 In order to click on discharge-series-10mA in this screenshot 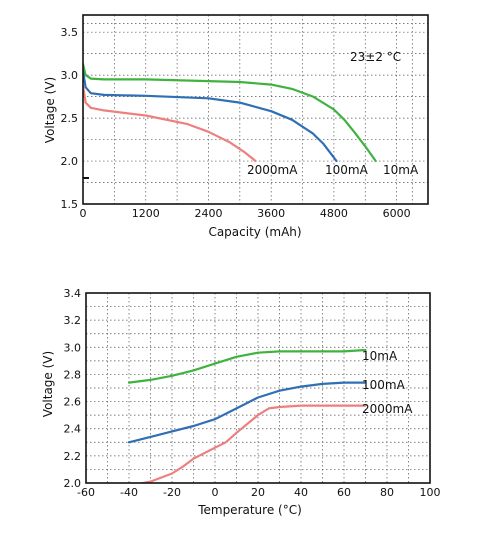, I will do `click(230, 112)`.